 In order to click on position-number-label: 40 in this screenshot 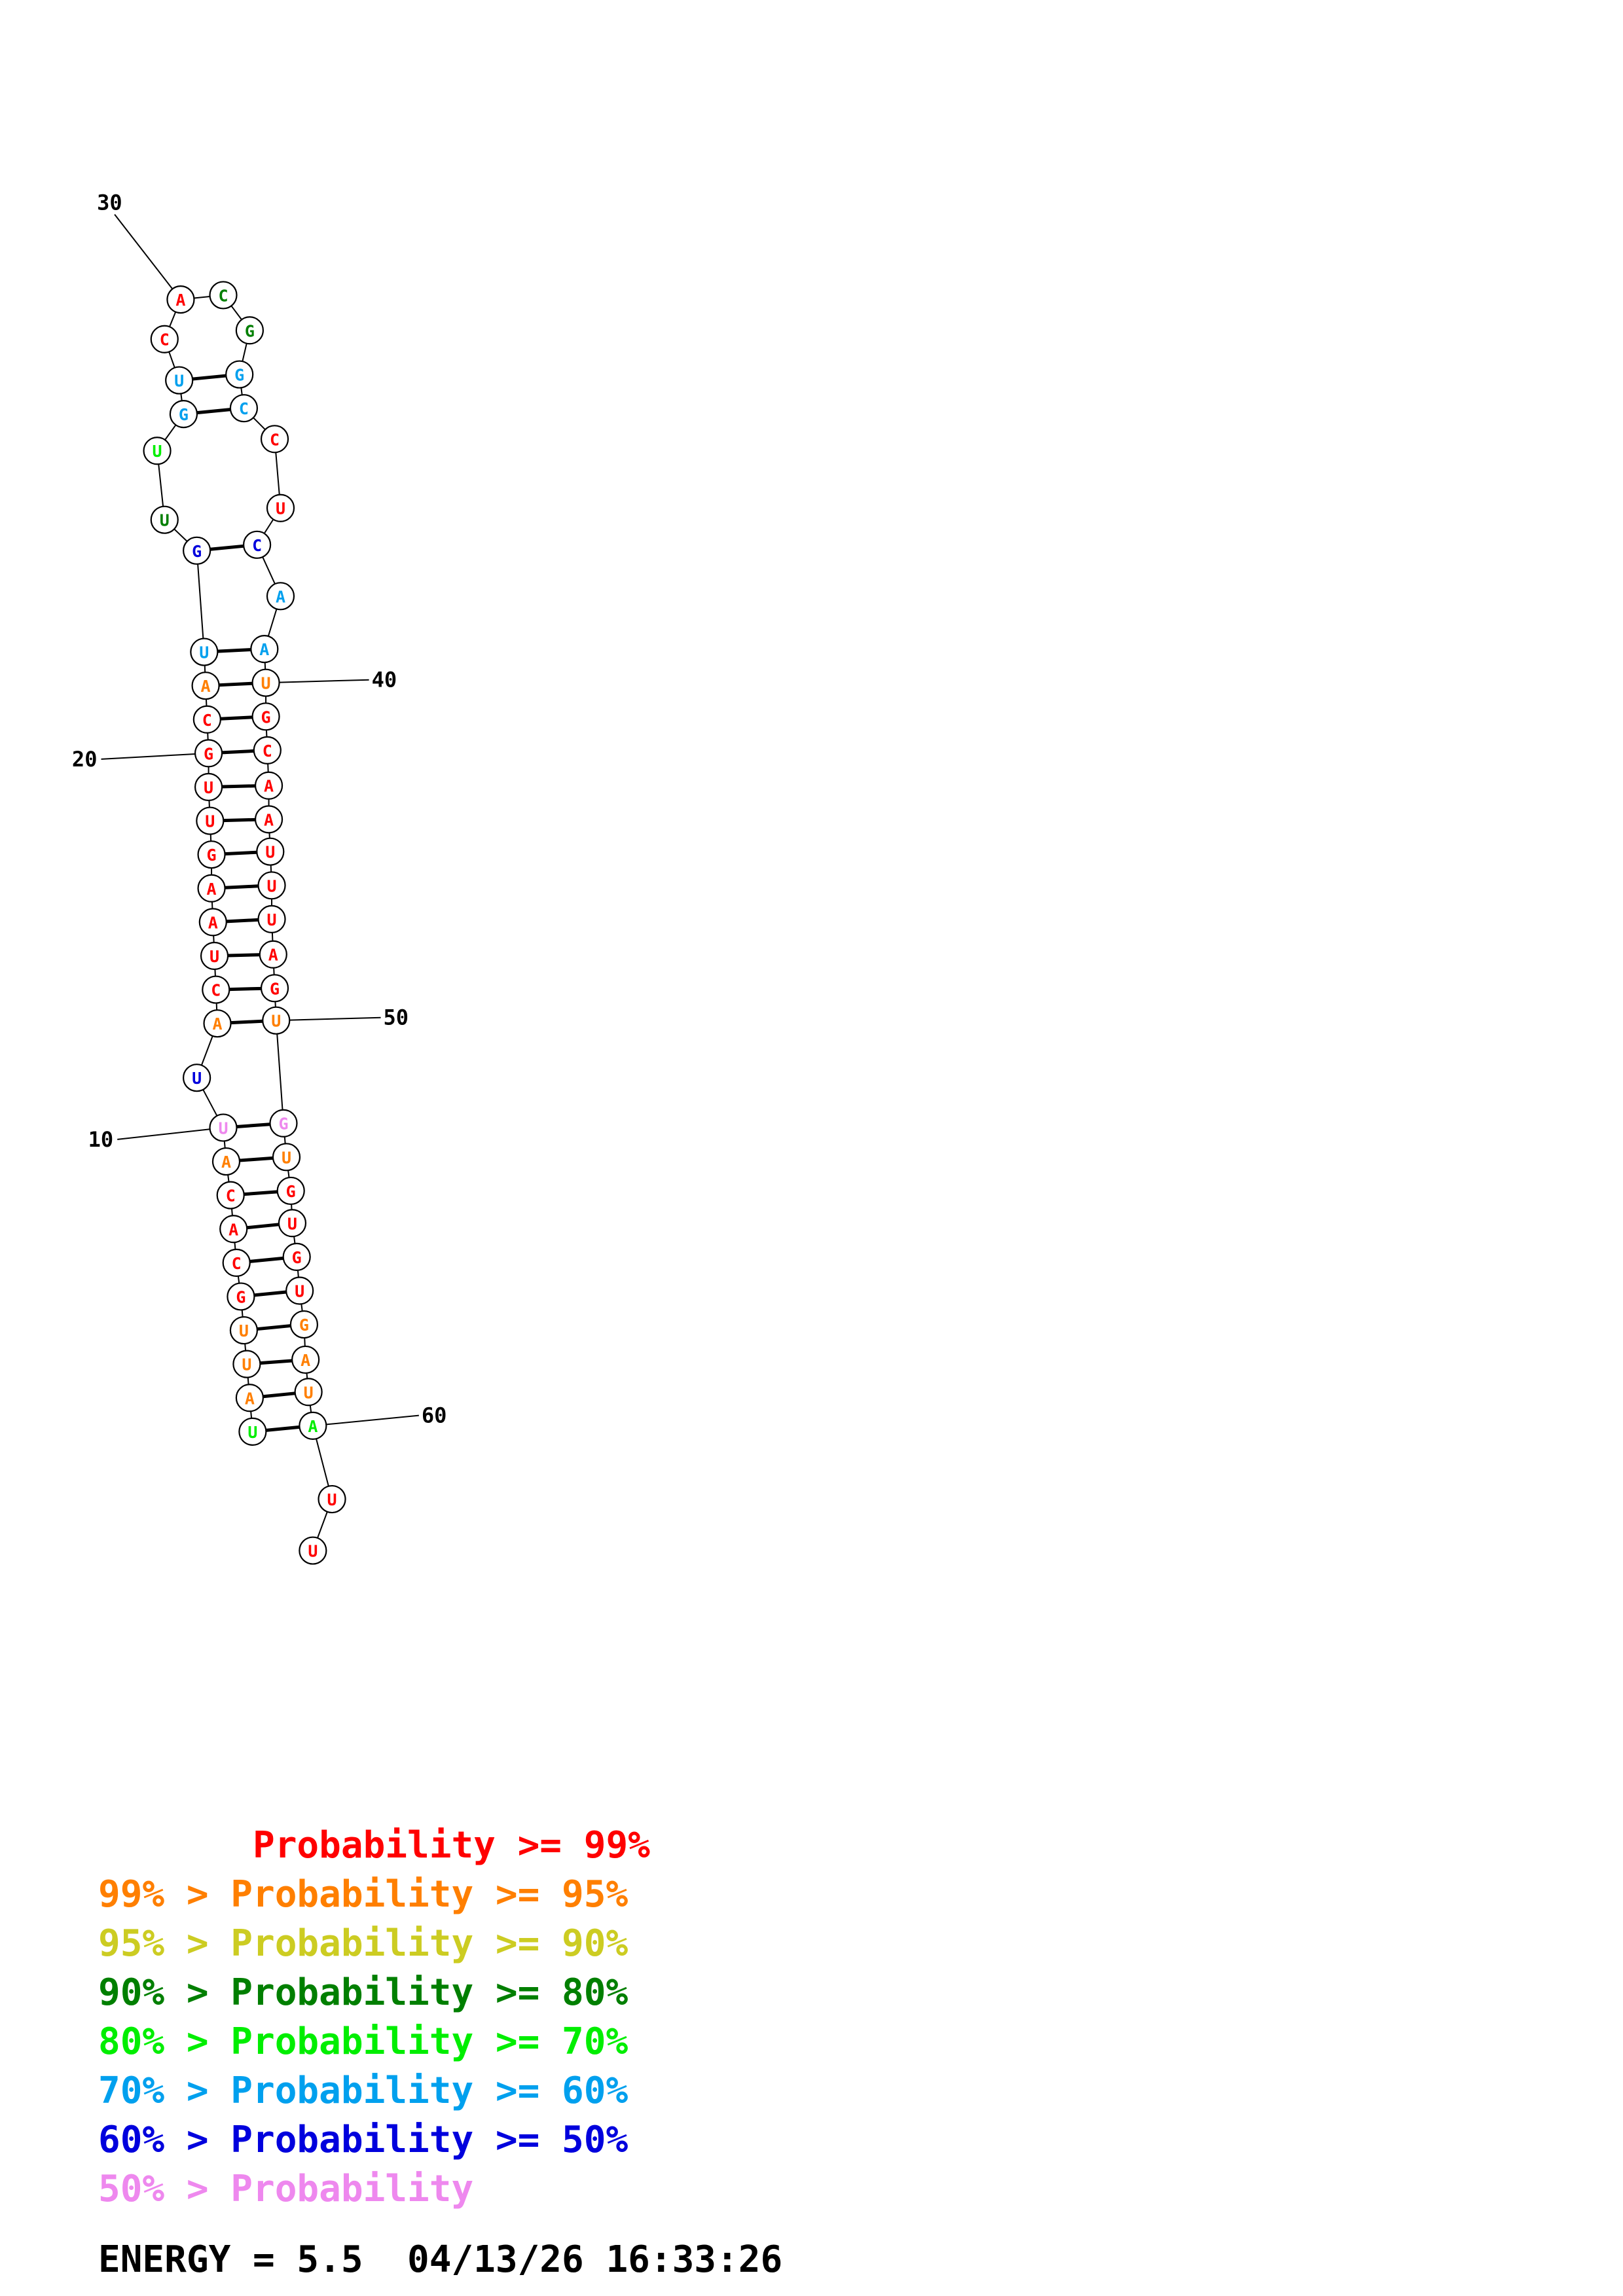, I will do `click(384, 680)`.